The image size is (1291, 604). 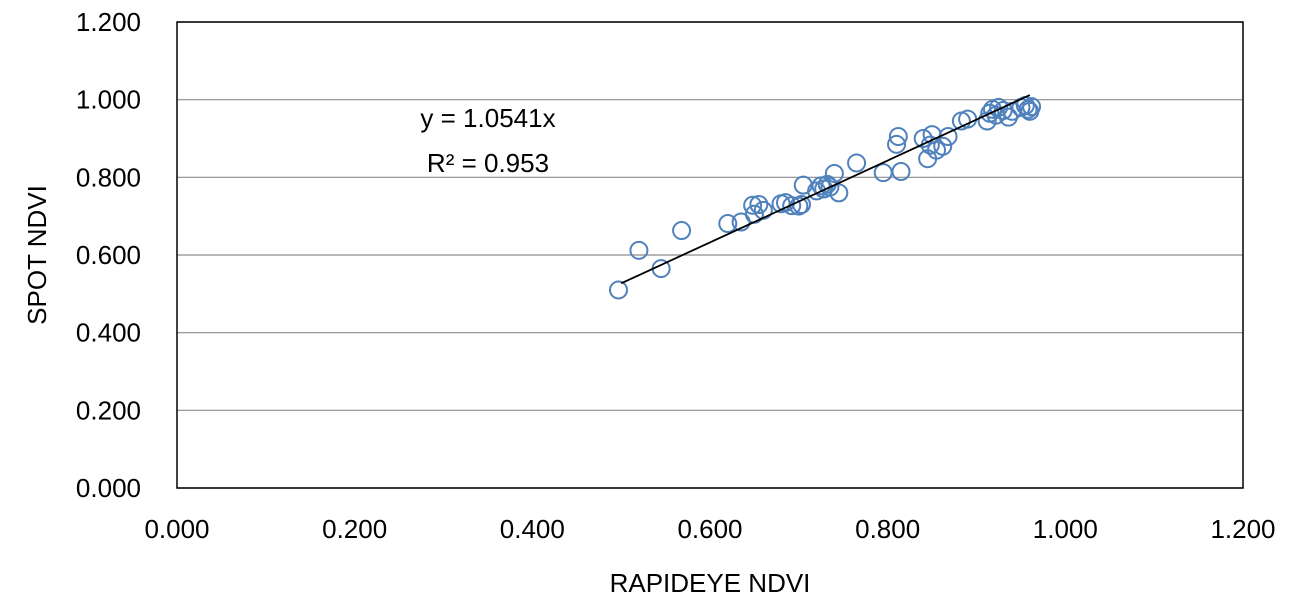 I want to click on equation-label: y = 1.0541x, so click(x=487, y=118).